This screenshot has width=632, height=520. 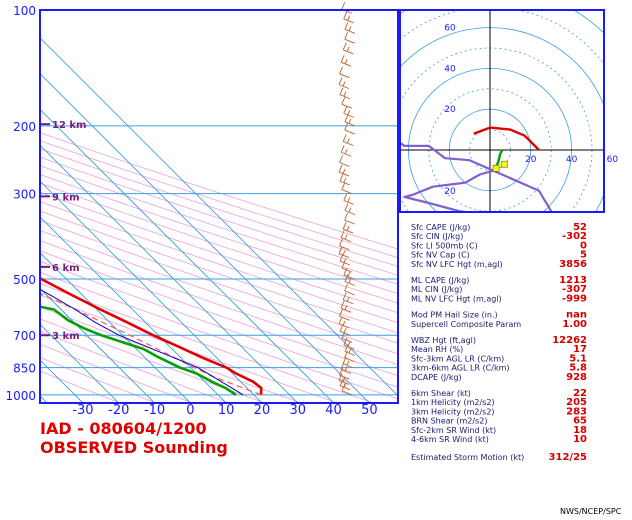 I want to click on index-label: Sfc-2km SR Wind (kt), so click(x=453, y=430).